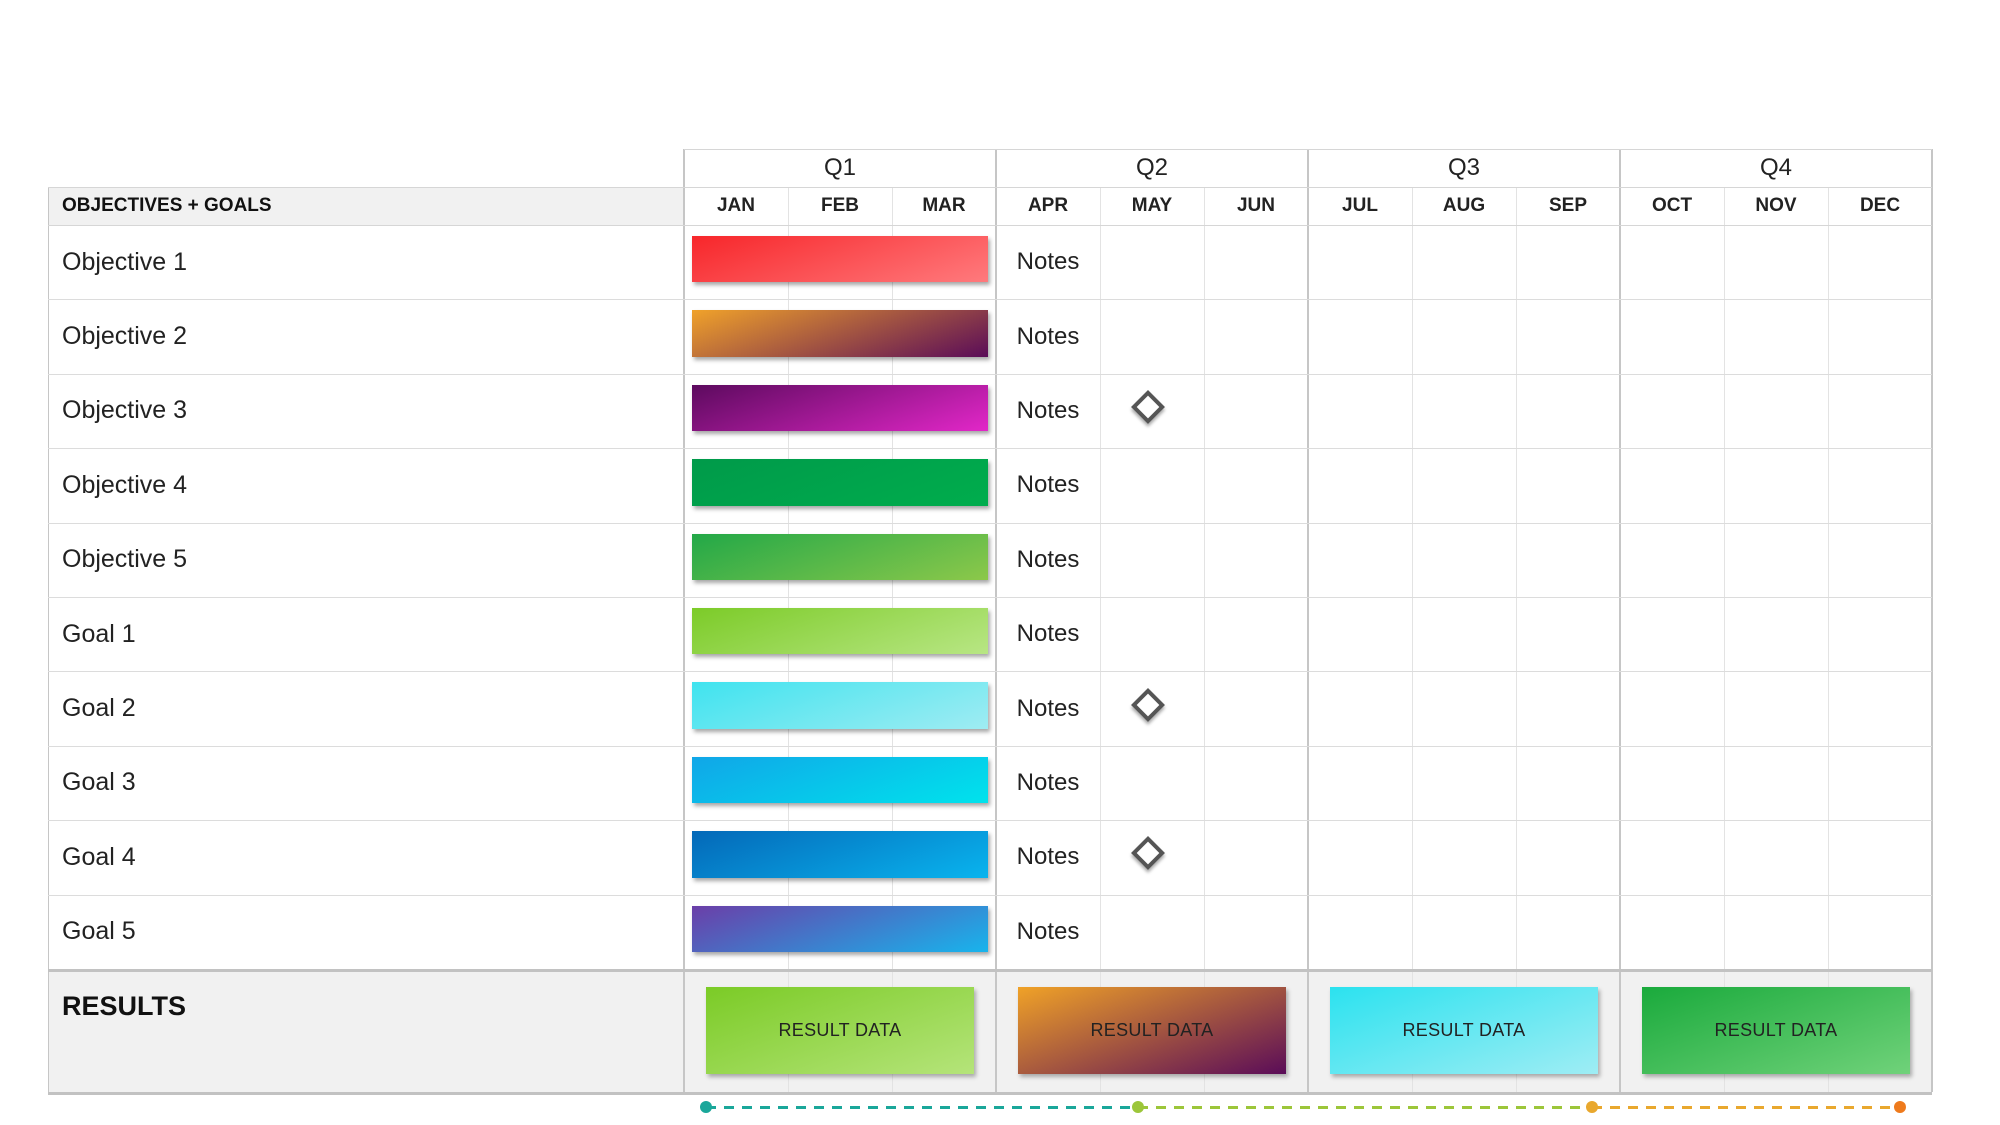 Image resolution: width=2000 pixels, height=1125 pixels. I want to click on results-label: RESULTS, so click(124, 1006).